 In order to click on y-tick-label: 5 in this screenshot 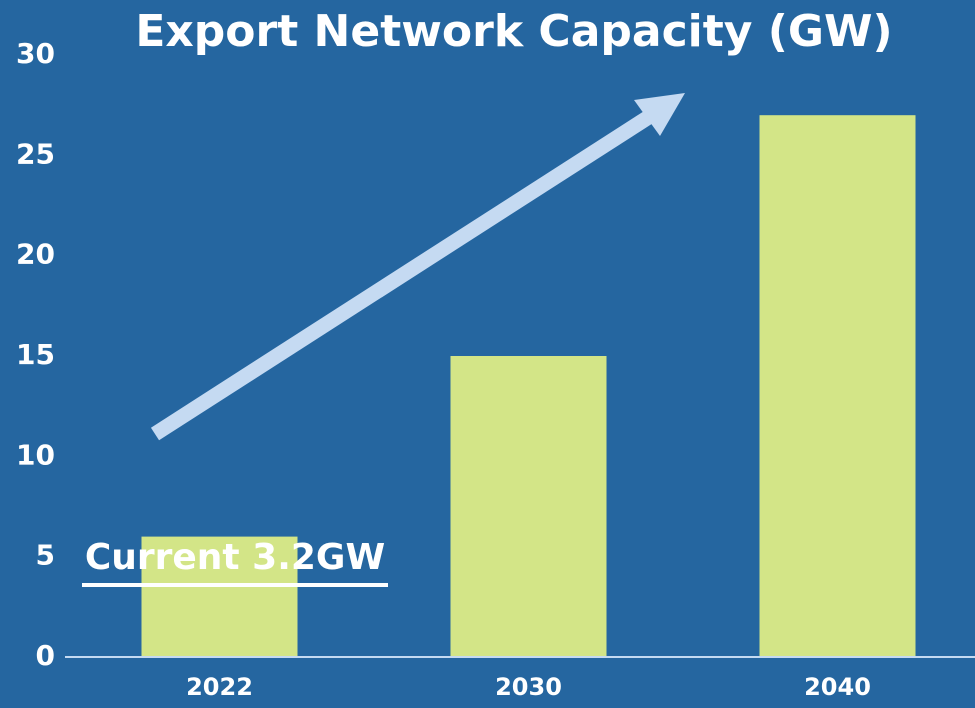, I will do `click(45, 555)`.